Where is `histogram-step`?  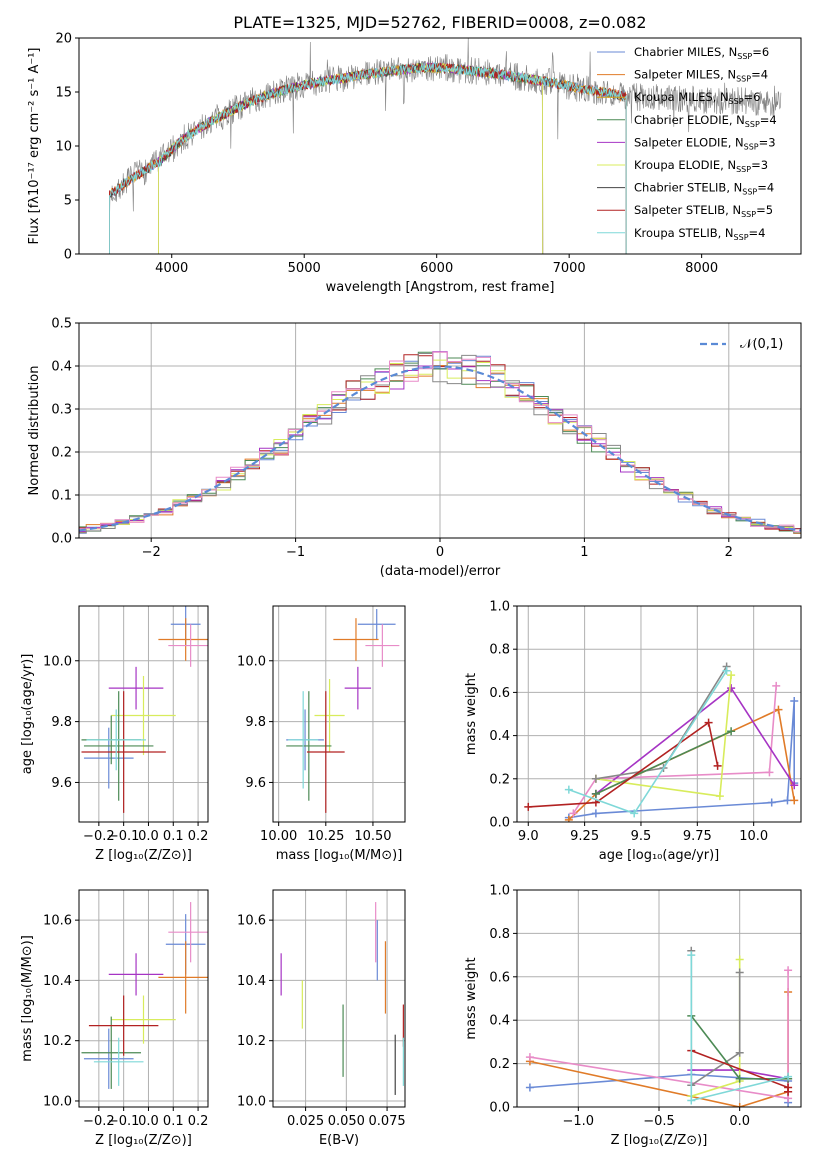
histogram-step is located at coordinates (440, 441).